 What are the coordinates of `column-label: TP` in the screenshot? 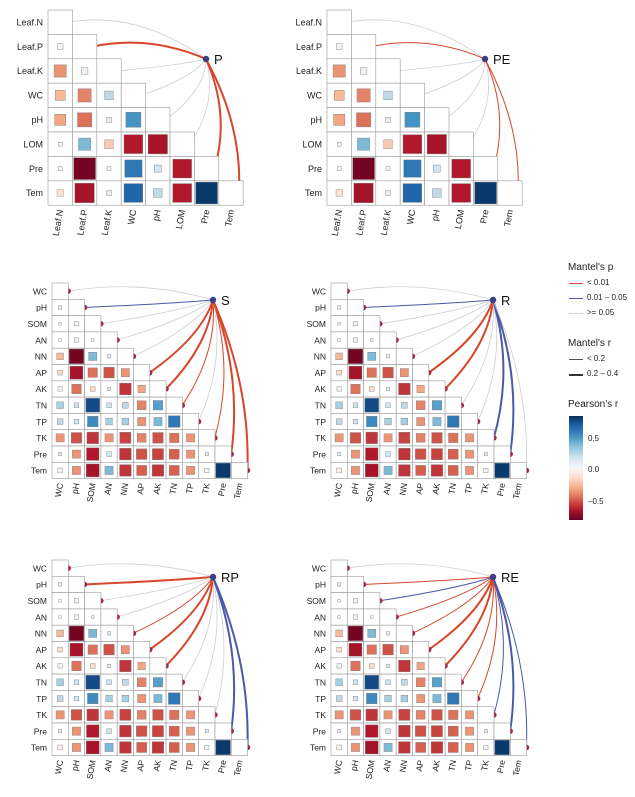 It's located at (469, 765).